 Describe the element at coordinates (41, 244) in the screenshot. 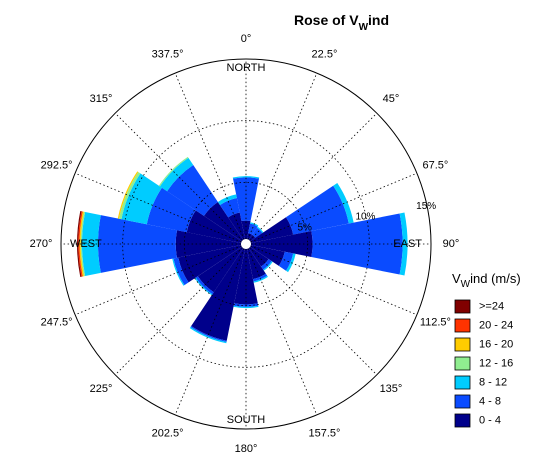

I see `angle-tick-label: 270°` at that location.